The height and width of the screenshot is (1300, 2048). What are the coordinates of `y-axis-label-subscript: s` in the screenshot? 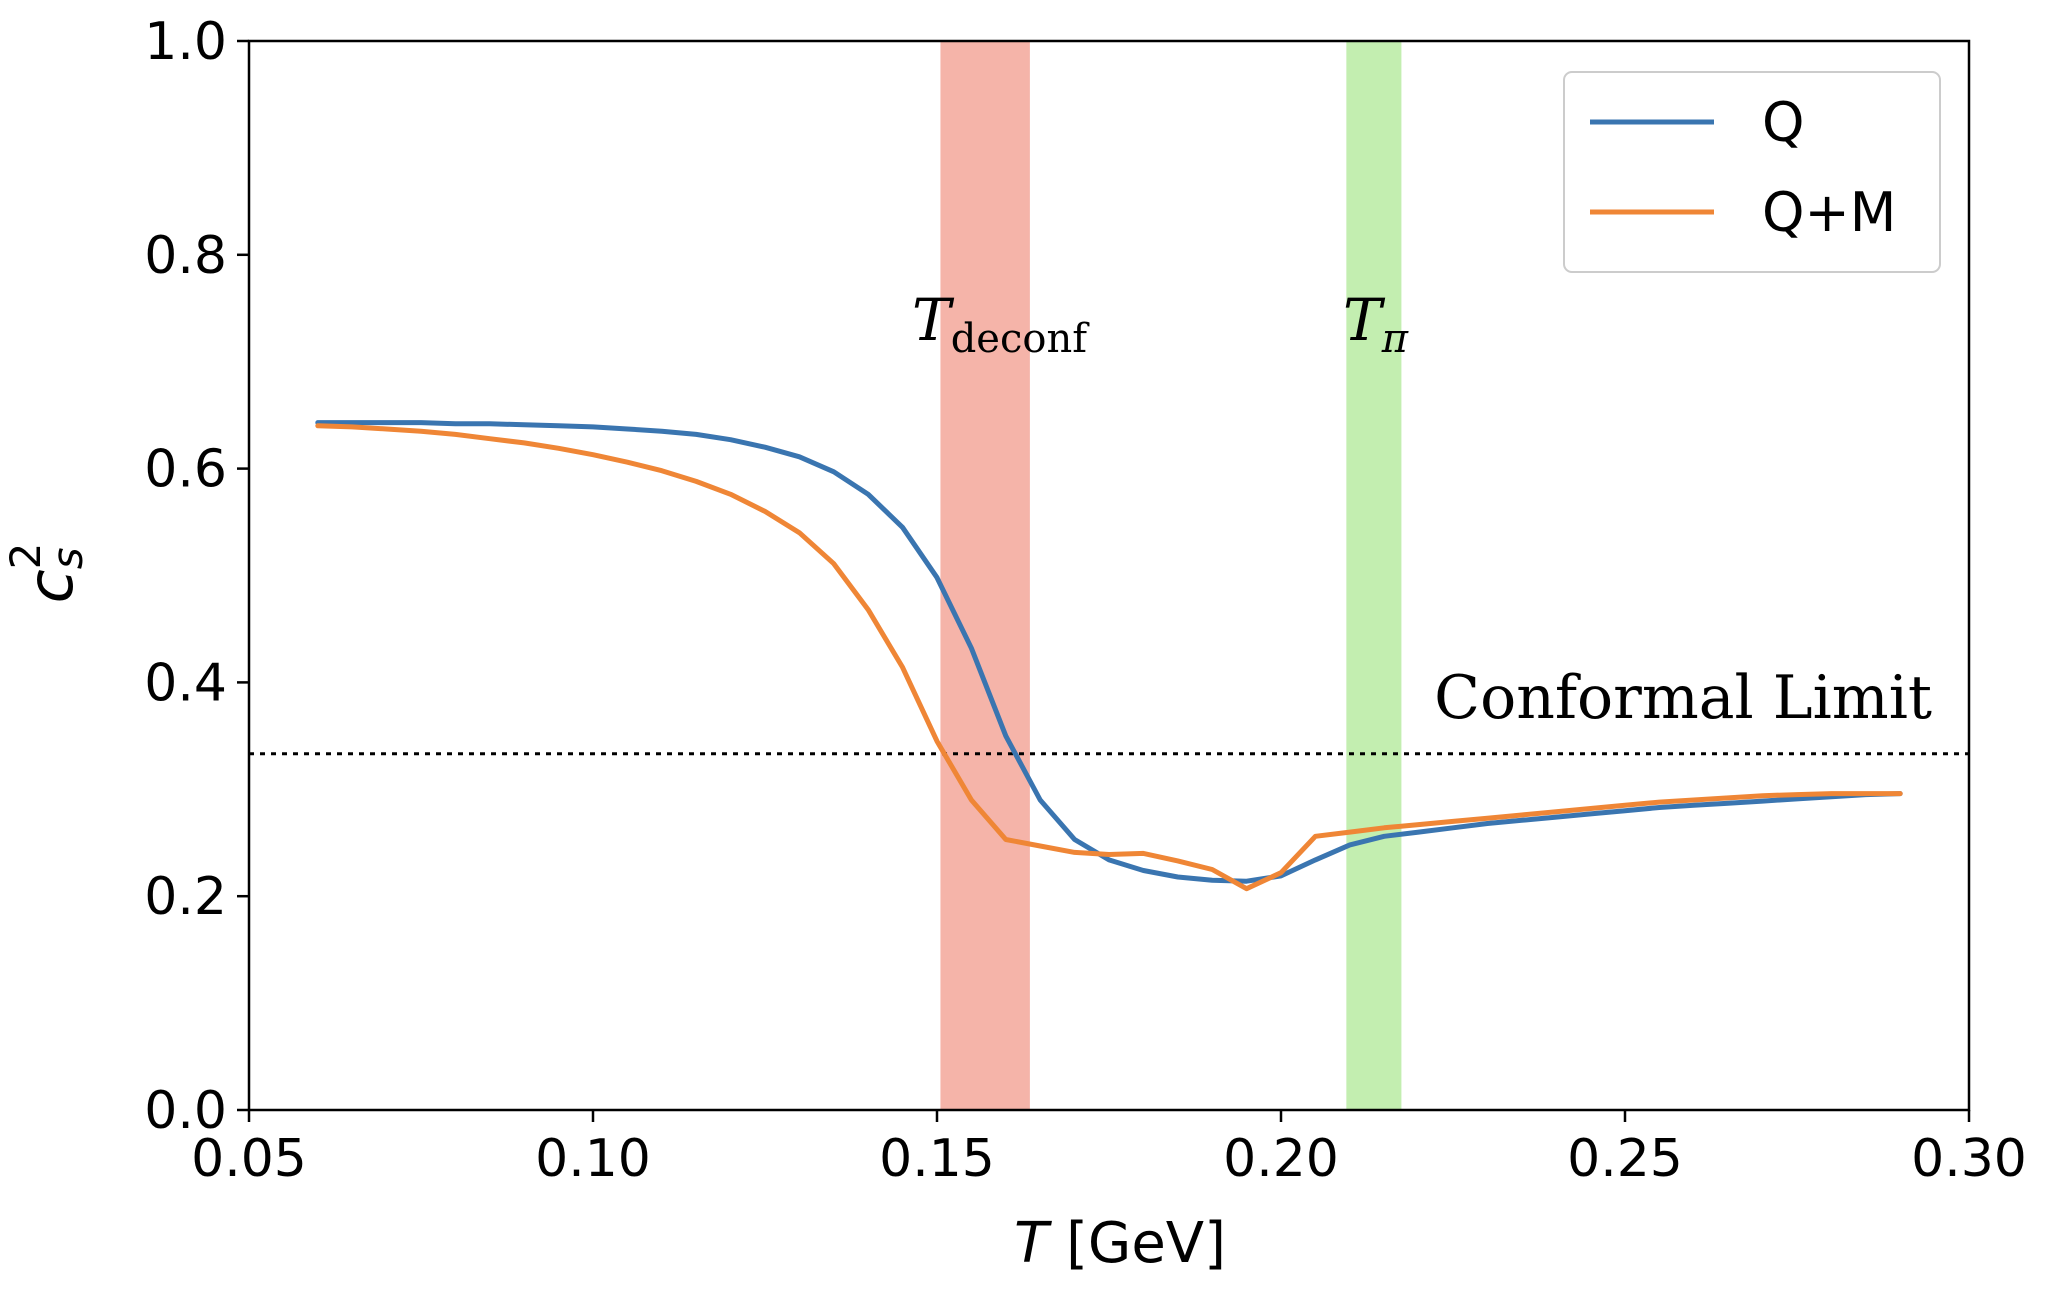 It's located at (67, 558).